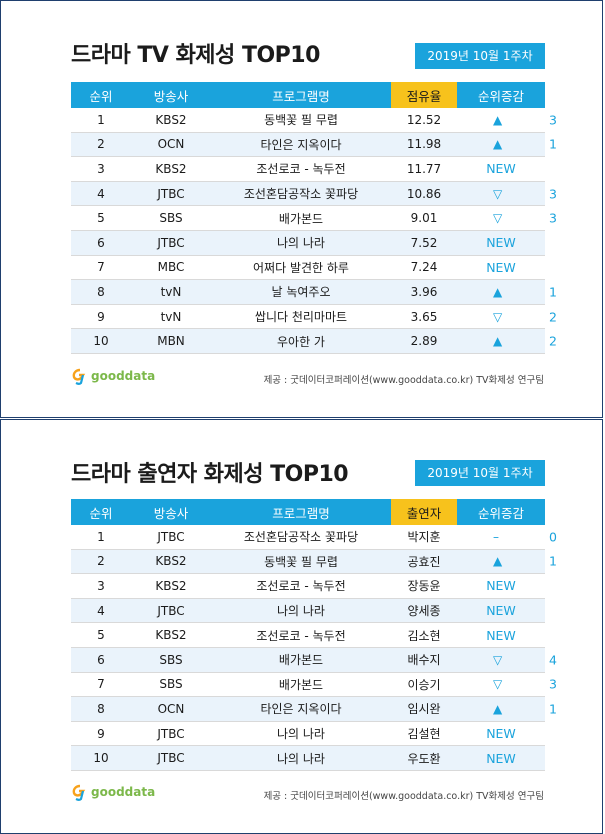  Describe the element at coordinates (424, 268) in the screenshot. I see `share-cell: 7.24` at that location.